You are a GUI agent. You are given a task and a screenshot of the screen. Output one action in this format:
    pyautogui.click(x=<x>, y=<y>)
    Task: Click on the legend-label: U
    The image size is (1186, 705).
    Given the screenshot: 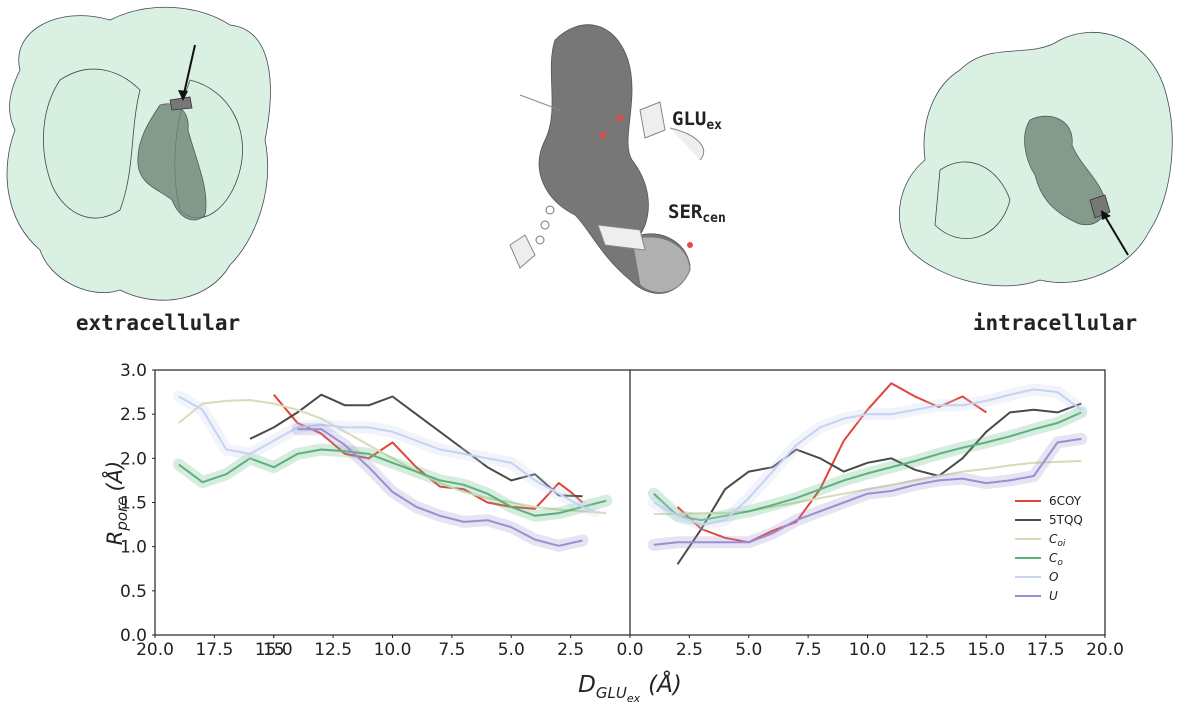 What is the action you would take?
    pyautogui.click(x=1053, y=596)
    